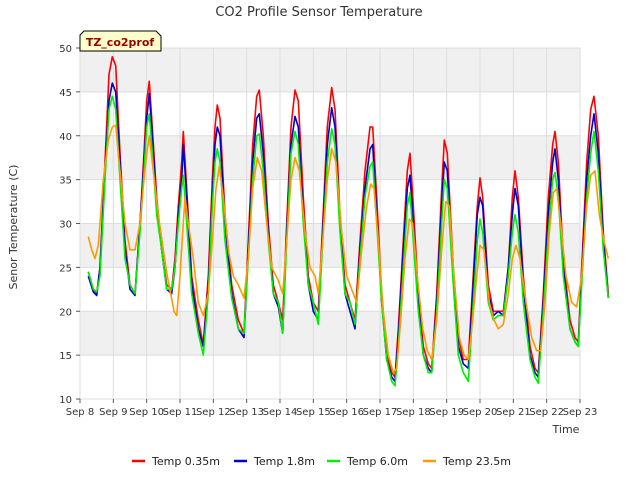 This screenshot has width=640, height=480. What do you see at coordinates (65, 312) in the screenshot?
I see `y-tick-label: 20` at bounding box center [65, 312].